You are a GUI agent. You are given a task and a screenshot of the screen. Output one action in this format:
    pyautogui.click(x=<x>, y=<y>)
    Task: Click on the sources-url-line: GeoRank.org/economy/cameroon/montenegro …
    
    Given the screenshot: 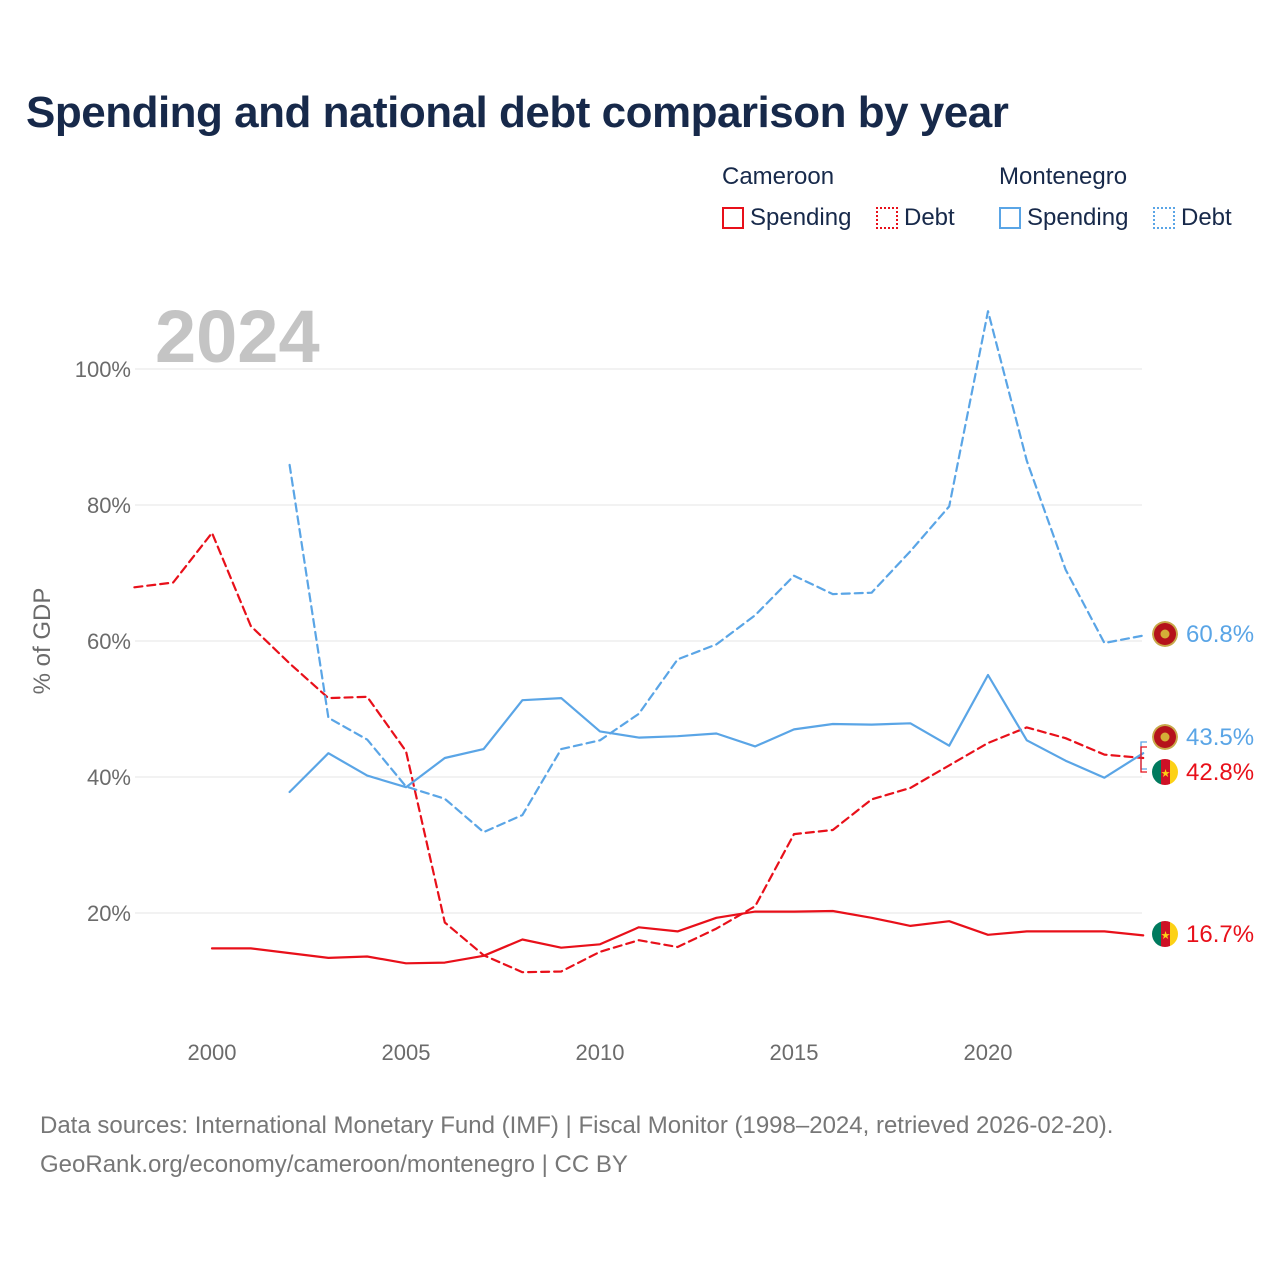 What is the action you would take?
    pyautogui.click(x=334, y=1164)
    